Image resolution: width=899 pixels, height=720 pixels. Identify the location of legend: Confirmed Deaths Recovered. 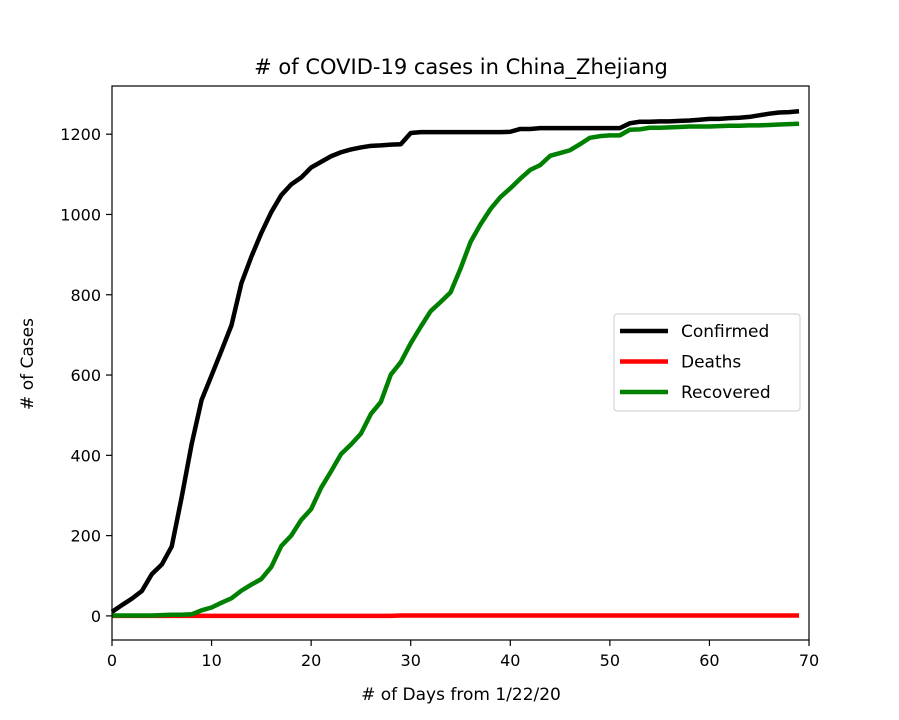
(707, 362).